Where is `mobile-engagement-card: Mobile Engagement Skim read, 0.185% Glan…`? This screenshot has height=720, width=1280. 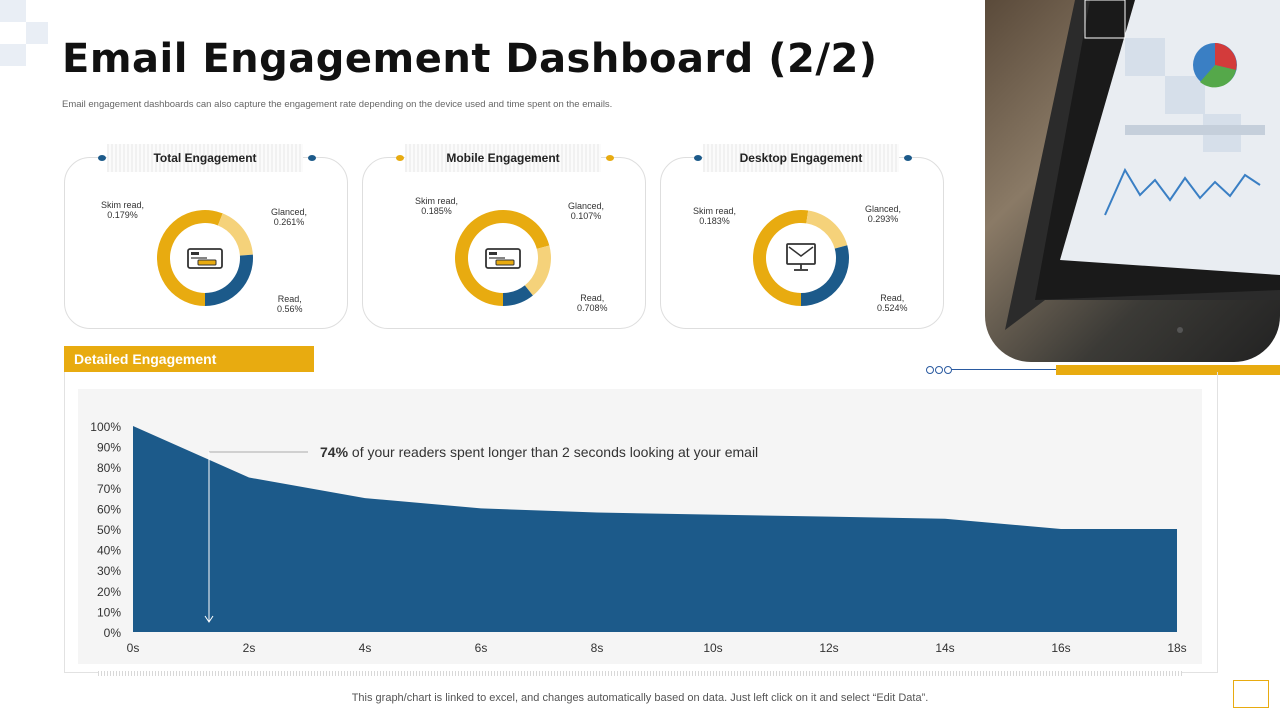 mobile-engagement-card: Mobile Engagement Skim read, 0.185% Glan… is located at coordinates (504, 236).